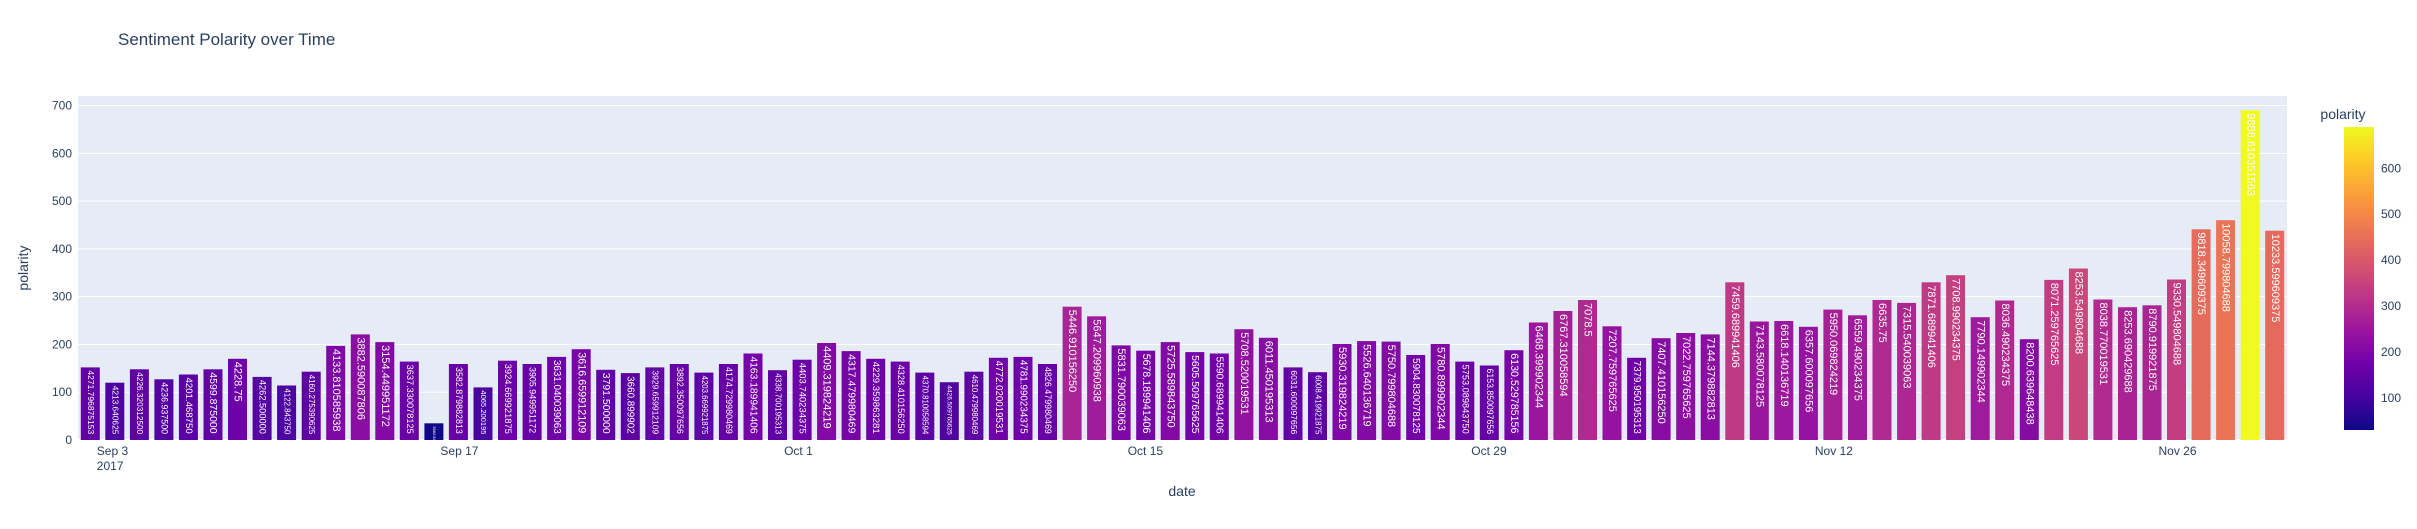 This screenshot has height=529, width=2417. Describe the element at coordinates (2005, 345) in the screenshot. I see `bar-value-label: 8036.490234375` at that location.